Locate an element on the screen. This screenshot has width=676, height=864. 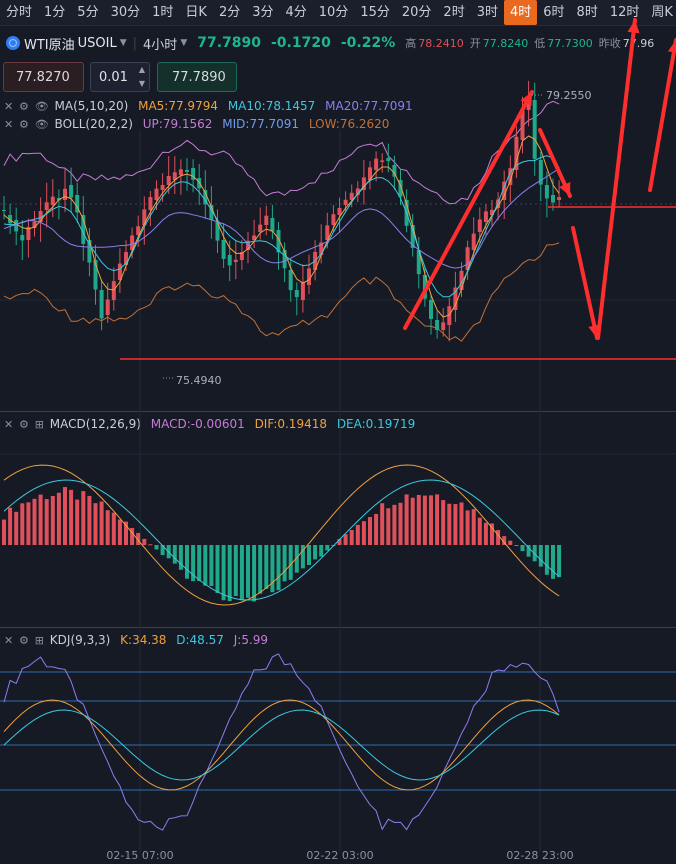
tab-5: 日K is located at coordinates (196, 12).